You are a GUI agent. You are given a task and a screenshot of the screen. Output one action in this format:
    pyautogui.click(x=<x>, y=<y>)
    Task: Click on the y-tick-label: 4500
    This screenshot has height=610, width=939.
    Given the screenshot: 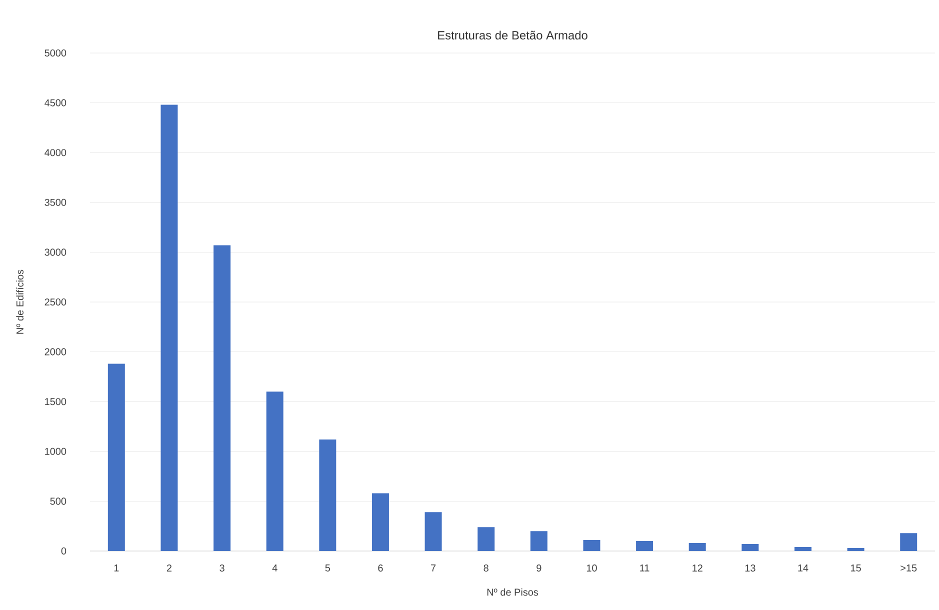 What is the action you would take?
    pyautogui.click(x=55, y=102)
    